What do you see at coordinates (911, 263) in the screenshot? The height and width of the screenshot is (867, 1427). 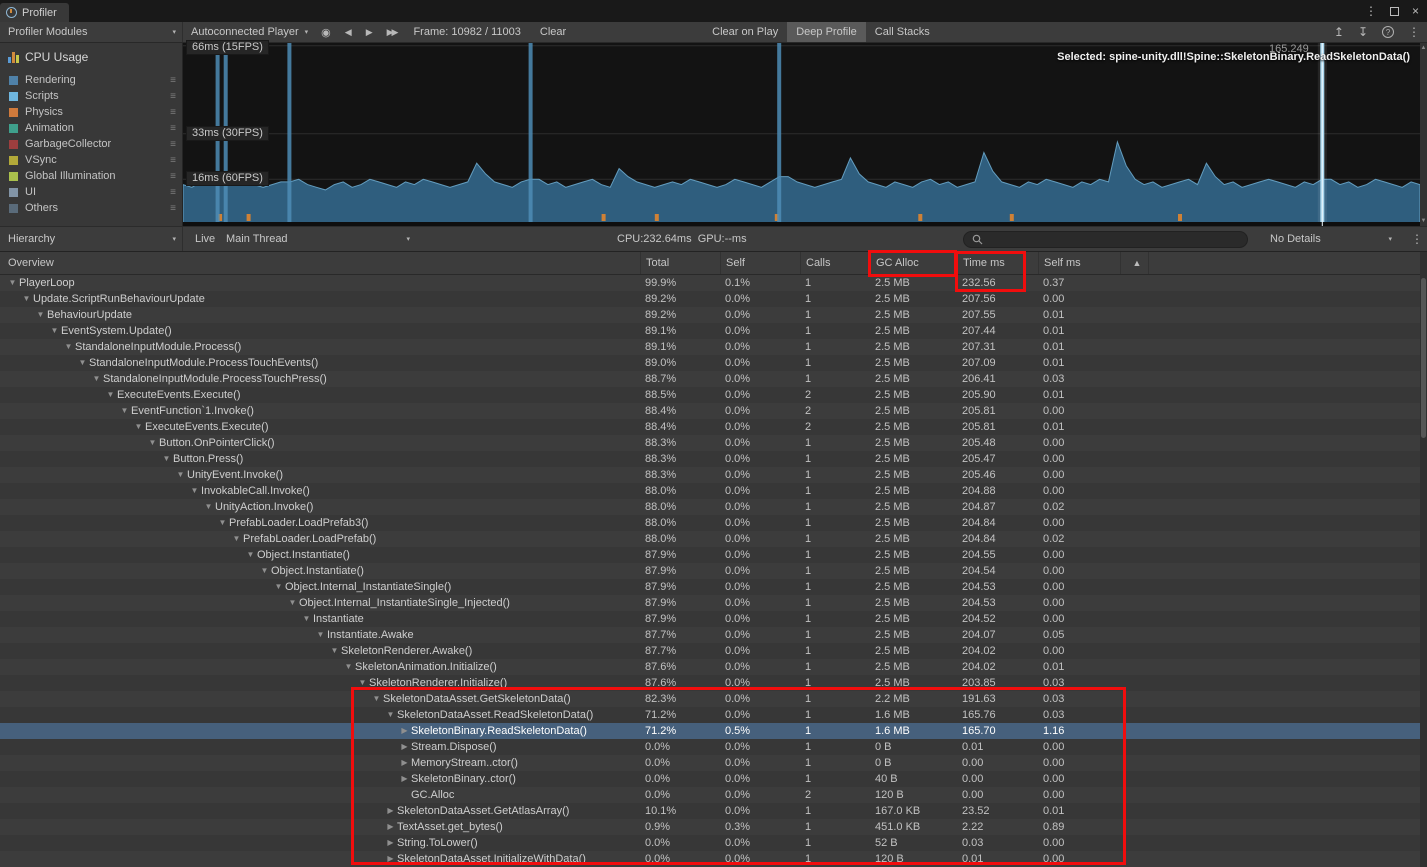 I see `column-header-gc-alloc: GC Alloc` at bounding box center [911, 263].